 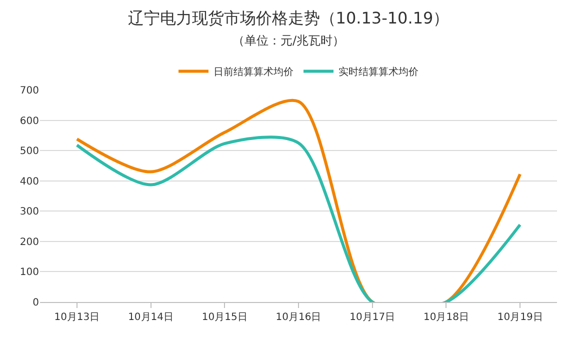 What do you see at coordinates (77, 317) in the screenshot?
I see `x-tick-label: 10月13日` at bounding box center [77, 317].